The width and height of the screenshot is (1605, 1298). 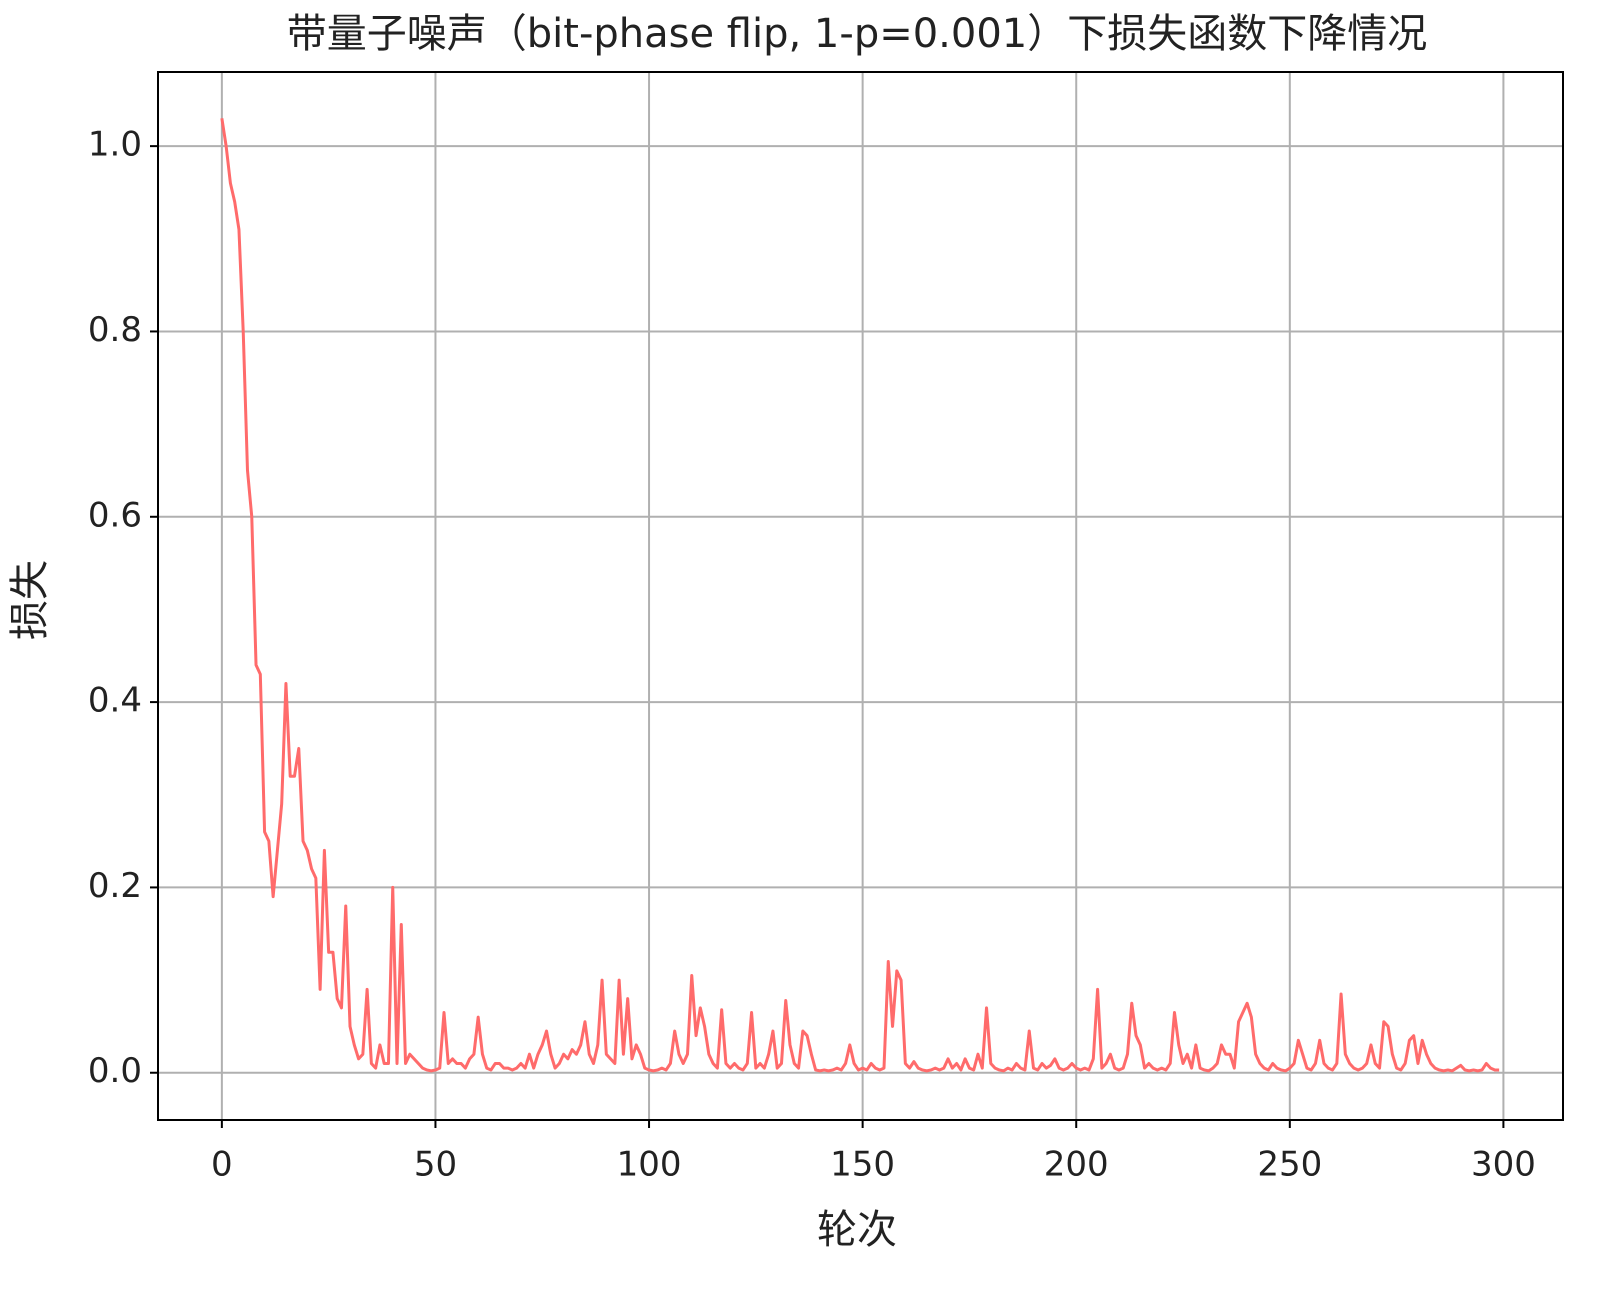 I want to click on y-axis-label: 损失, so click(x=30, y=600).